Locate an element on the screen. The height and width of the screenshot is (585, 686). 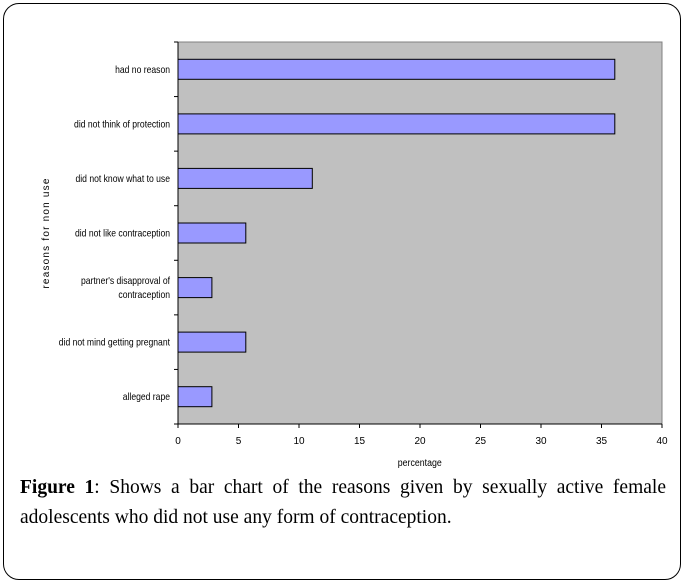
x-tick-label: 35 is located at coordinates (602, 441).